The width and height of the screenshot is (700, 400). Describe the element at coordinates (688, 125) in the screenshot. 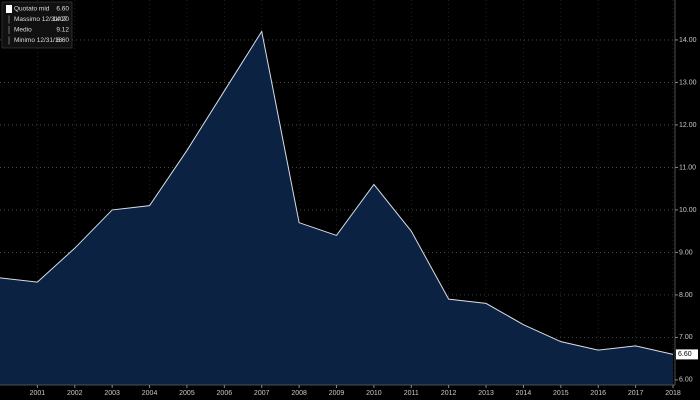

I see `y-tick-label: 12.00` at that location.